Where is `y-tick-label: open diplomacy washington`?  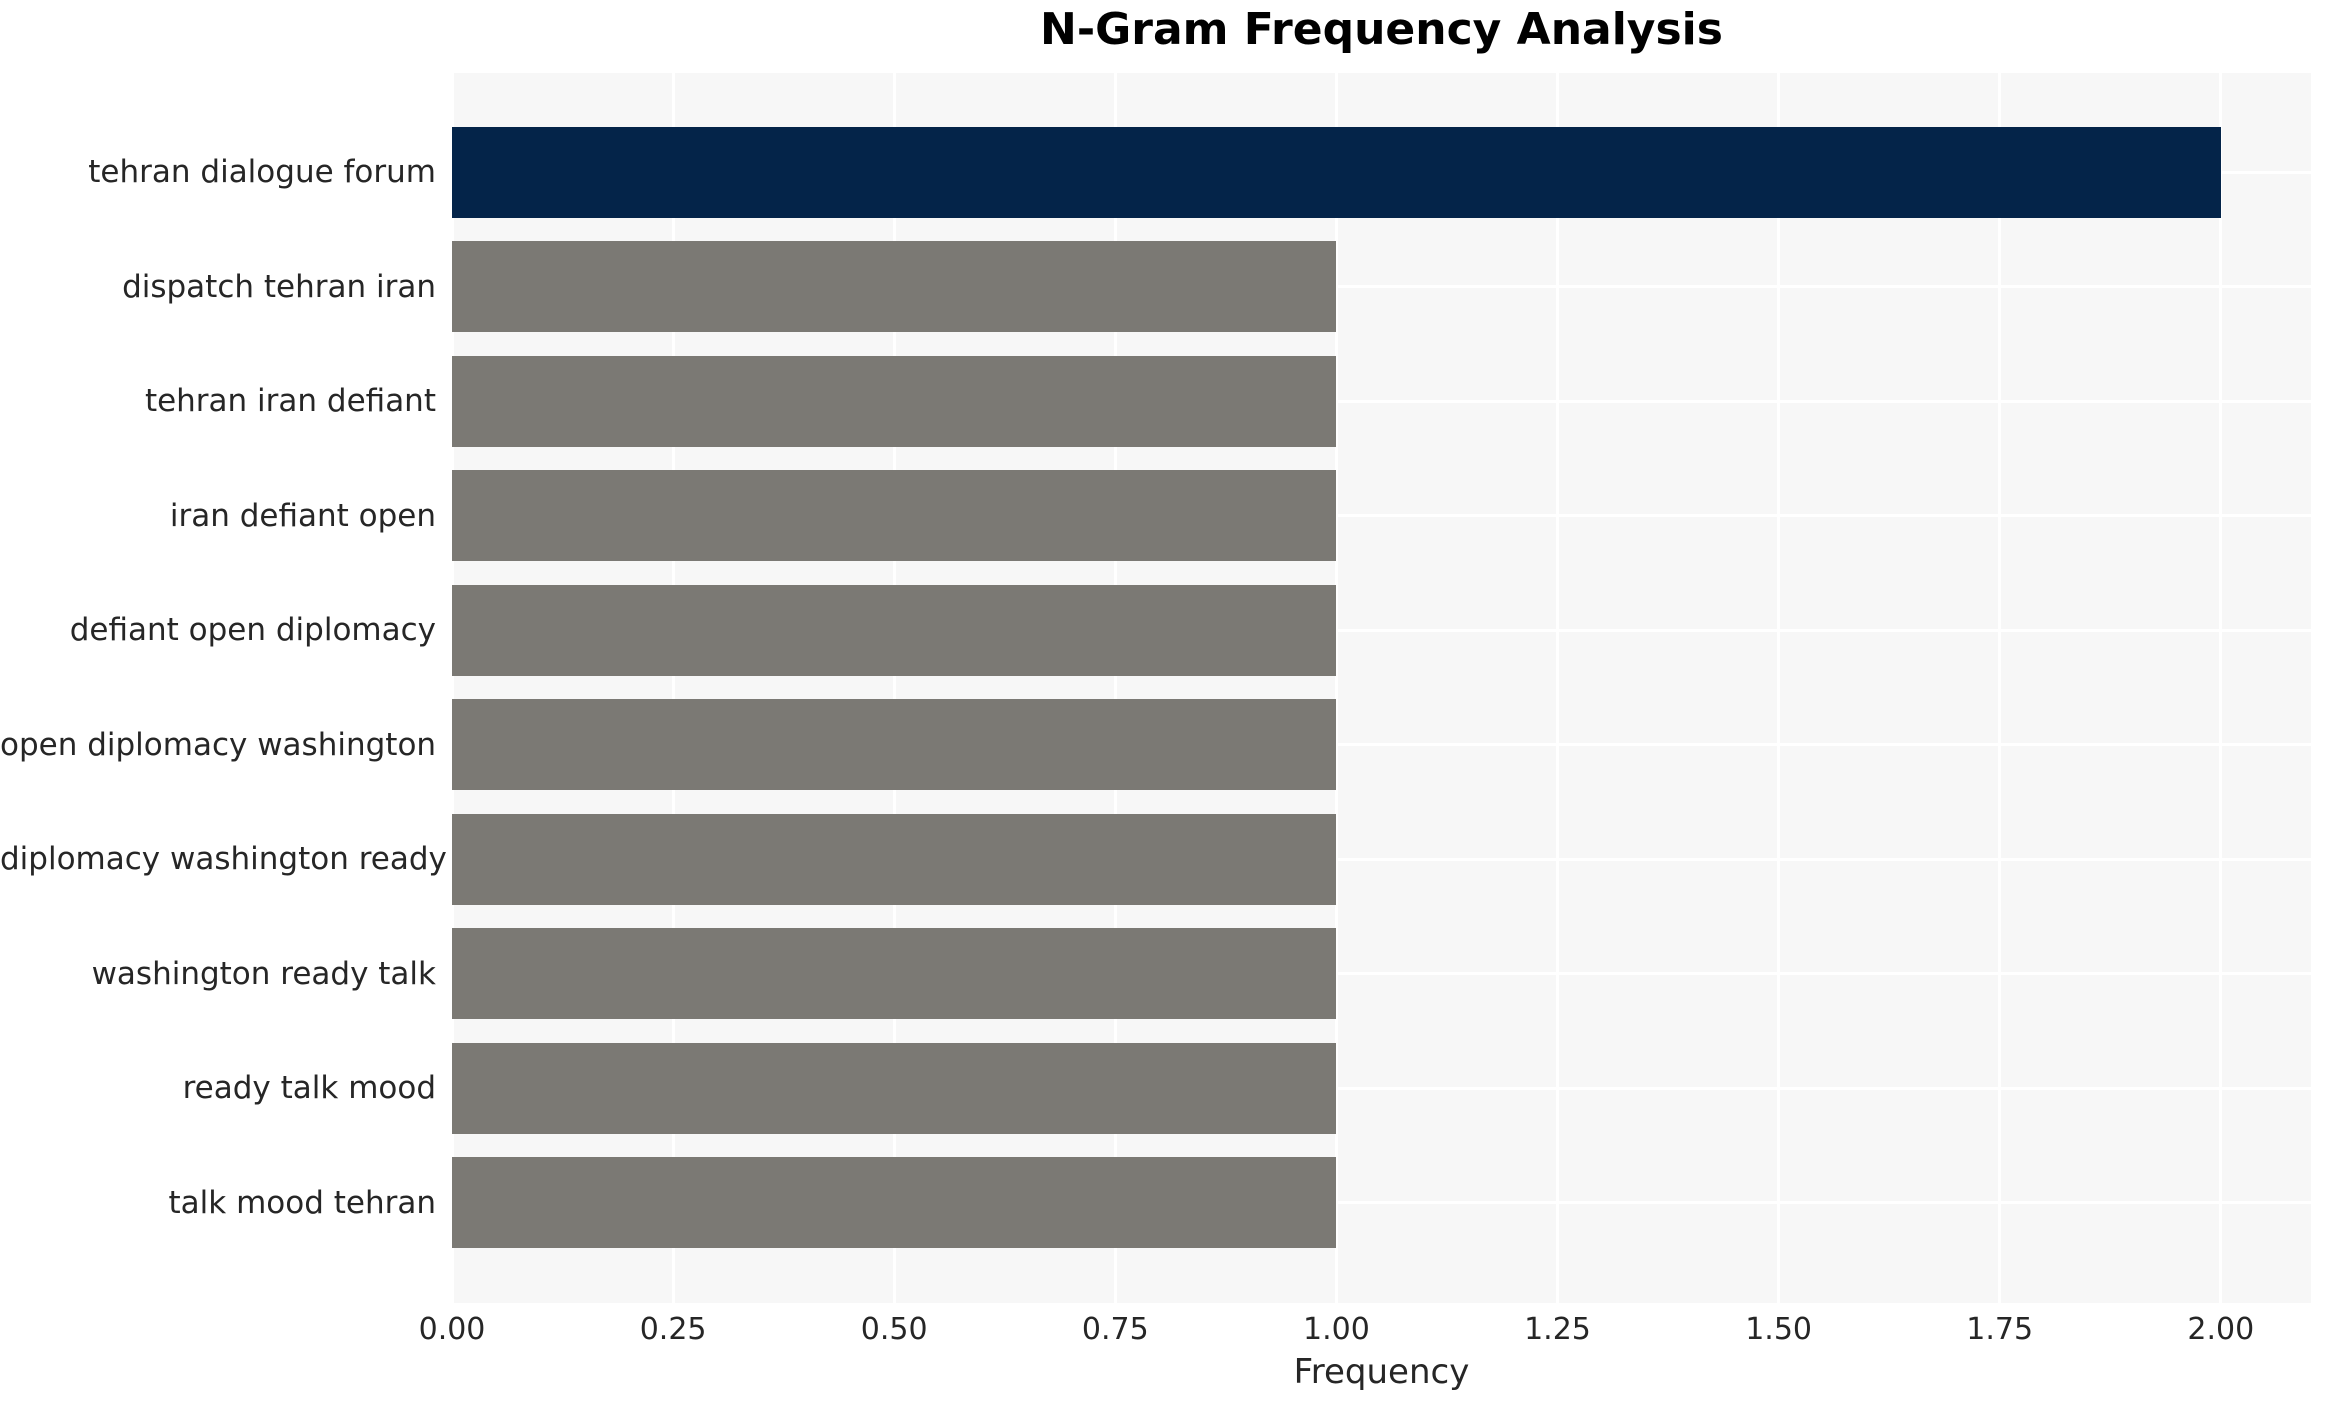
y-tick-label: open diplomacy washington is located at coordinates (218, 744).